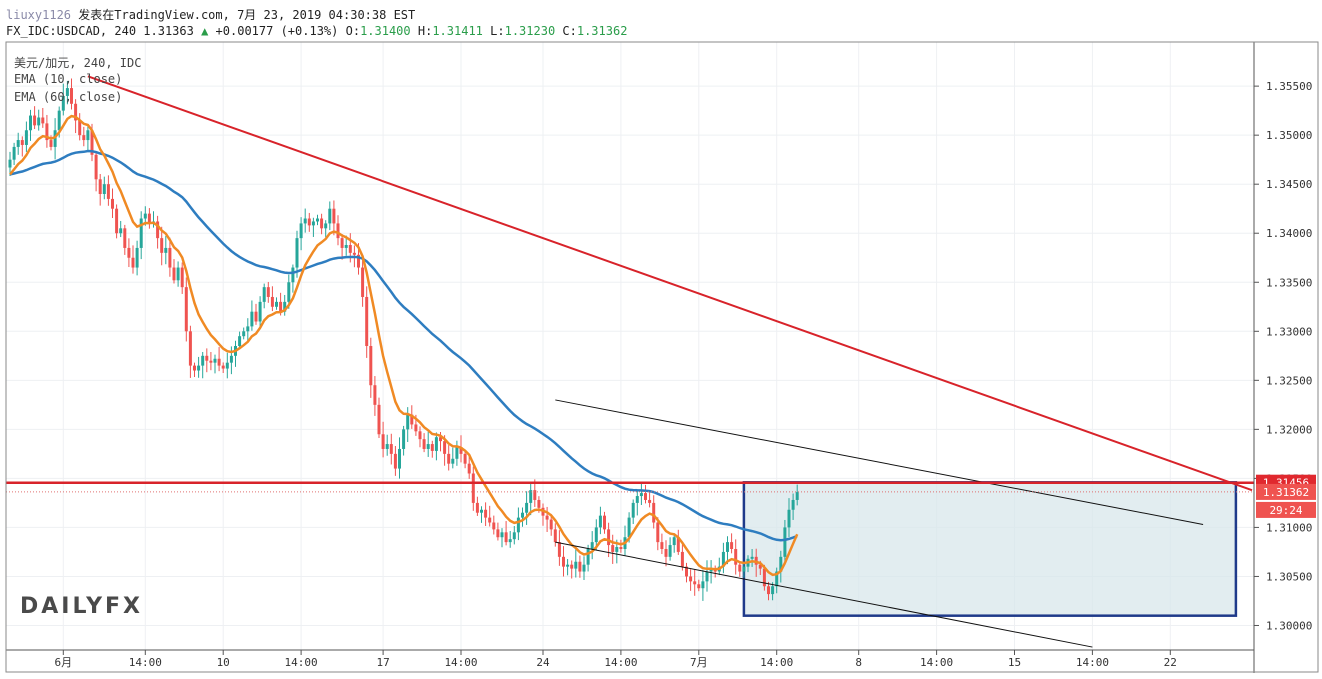  What do you see at coordinates (1289, 429) in the screenshot?
I see `y-tick-label: 1.32000` at bounding box center [1289, 429].